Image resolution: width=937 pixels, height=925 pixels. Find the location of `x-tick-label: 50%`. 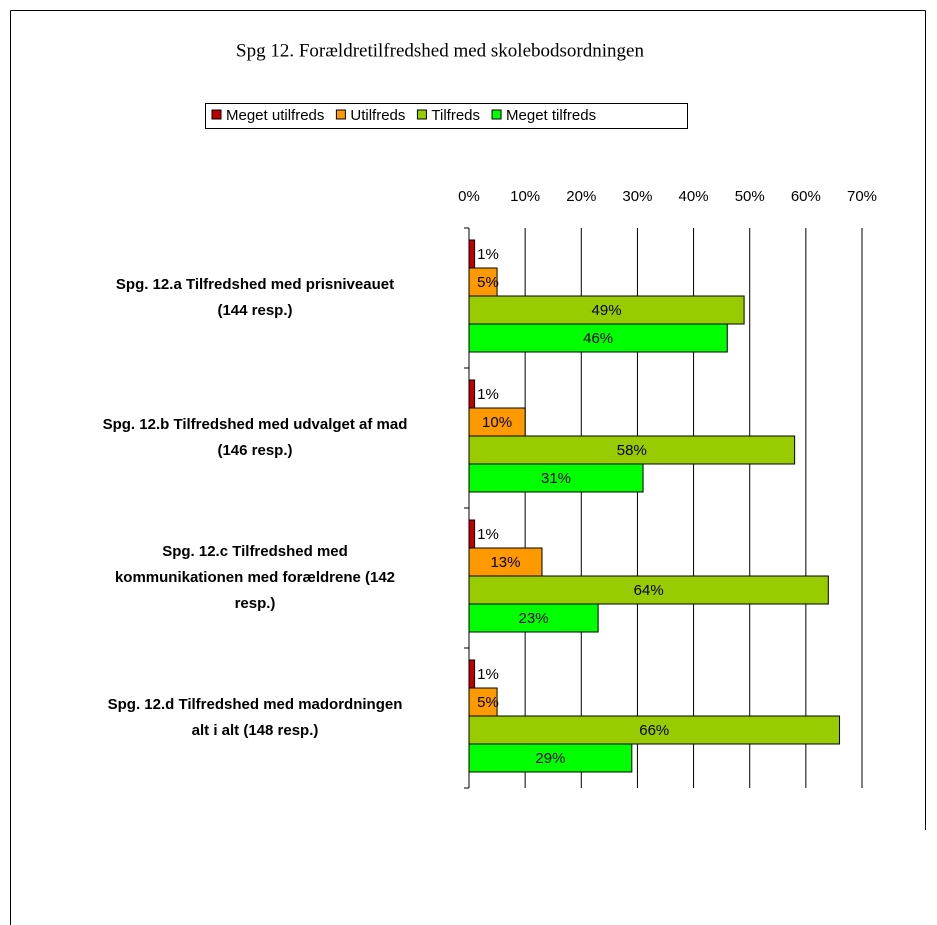

x-tick-label: 50% is located at coordinates (750, 196).